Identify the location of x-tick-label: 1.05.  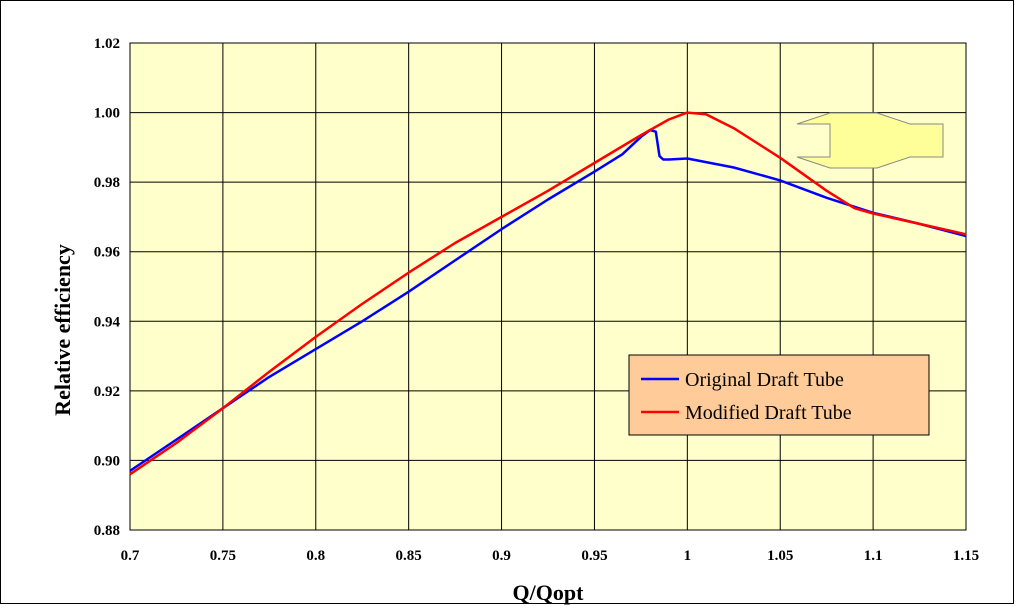
(780, 556).